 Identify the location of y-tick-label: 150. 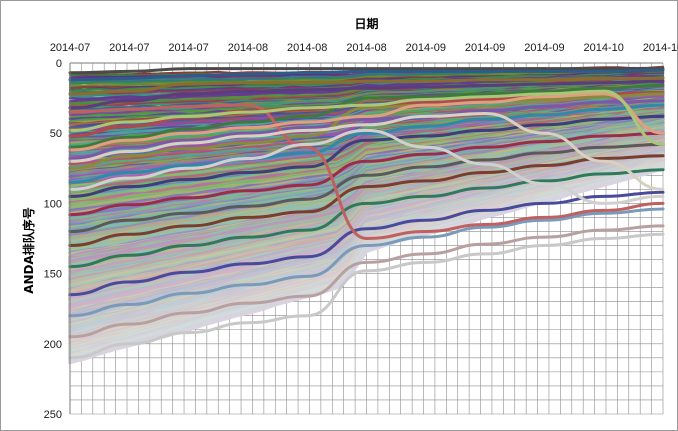
(53, 275).